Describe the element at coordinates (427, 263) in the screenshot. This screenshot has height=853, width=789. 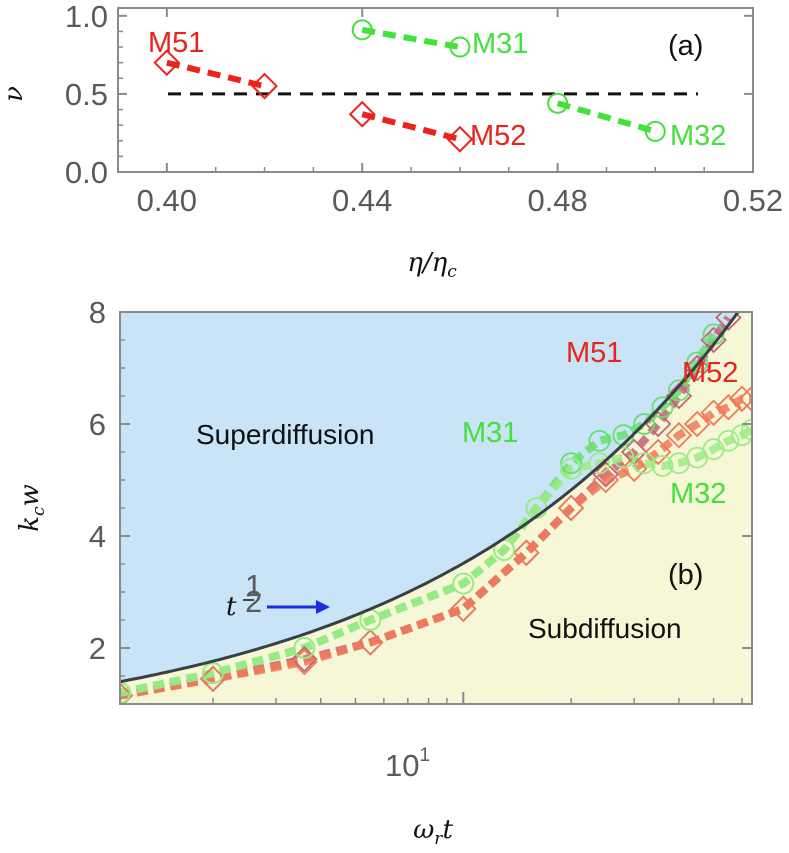
I see `panel-a-x-label-main: η/η` at that location.